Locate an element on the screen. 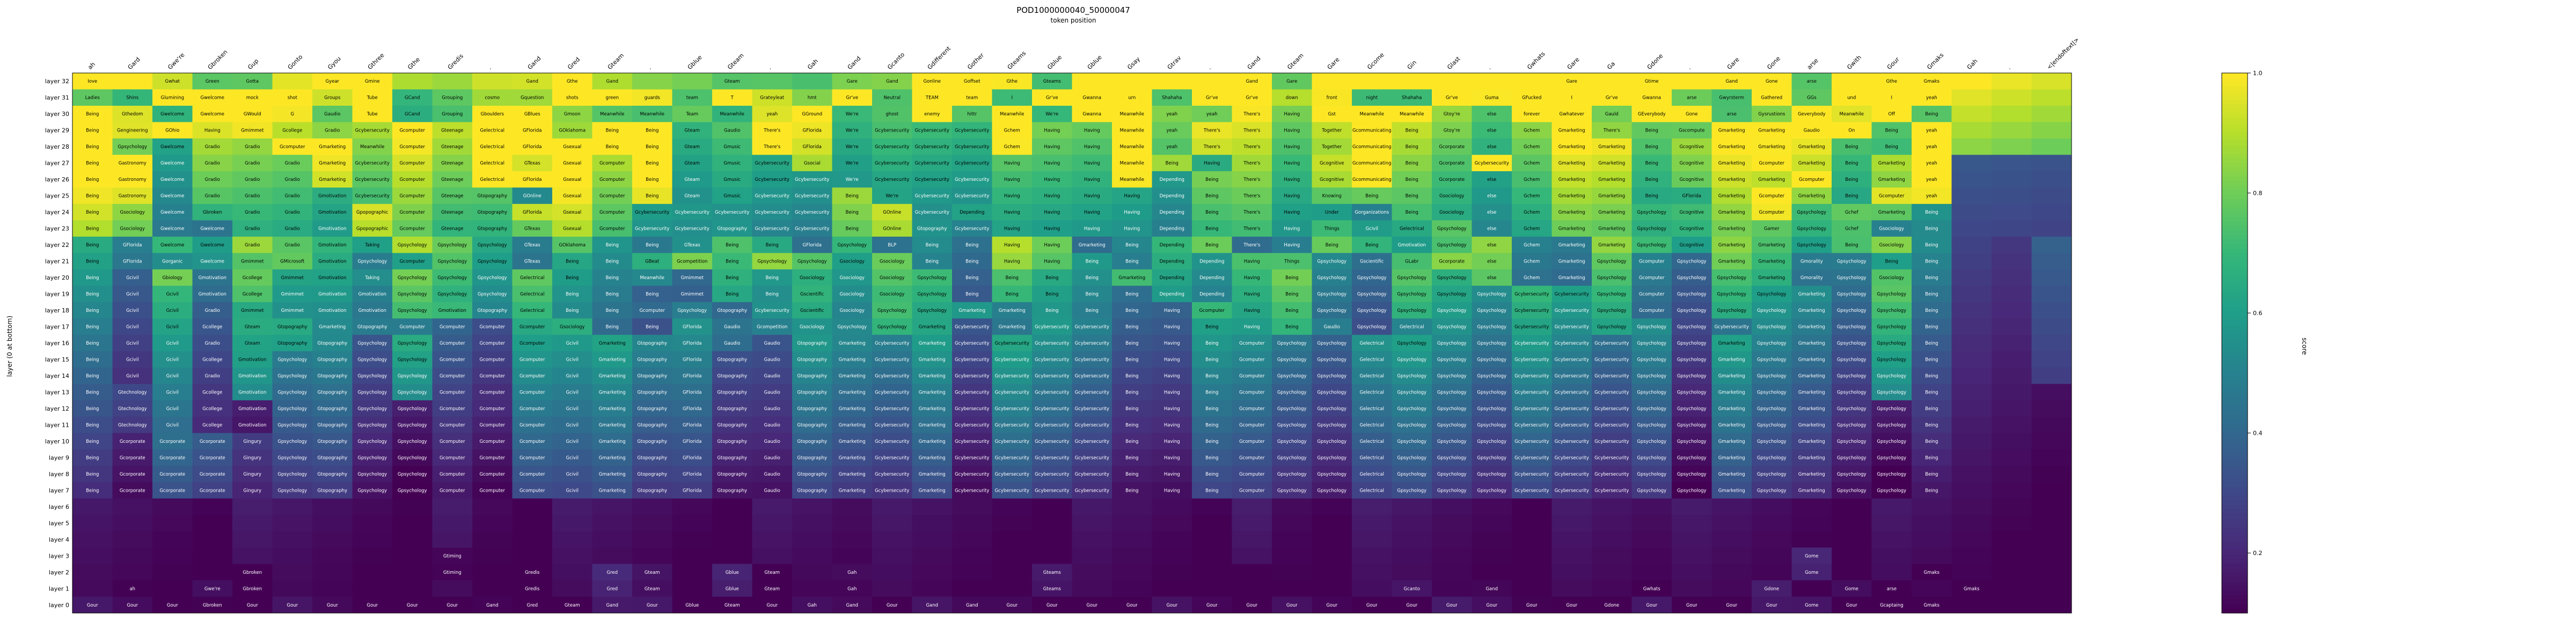  cell-label: Gscientific is located at coordinates (812, 294).